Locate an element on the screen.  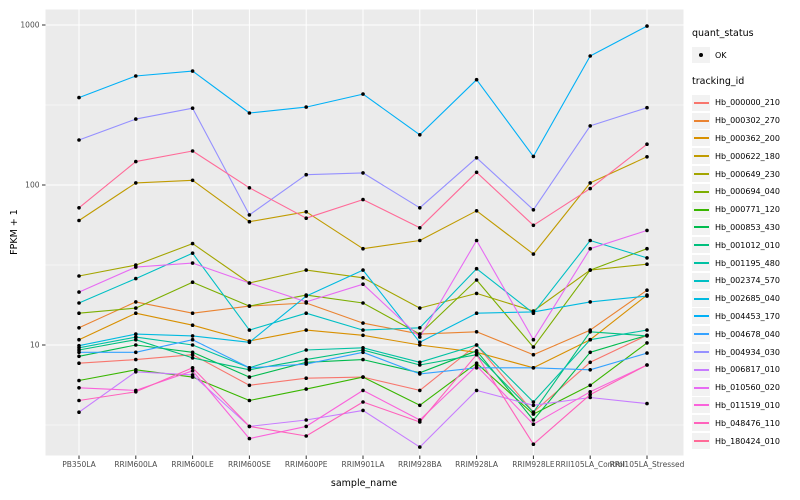
legend-item-label: Hb_011519_010 is located at coordinates (747, 405).